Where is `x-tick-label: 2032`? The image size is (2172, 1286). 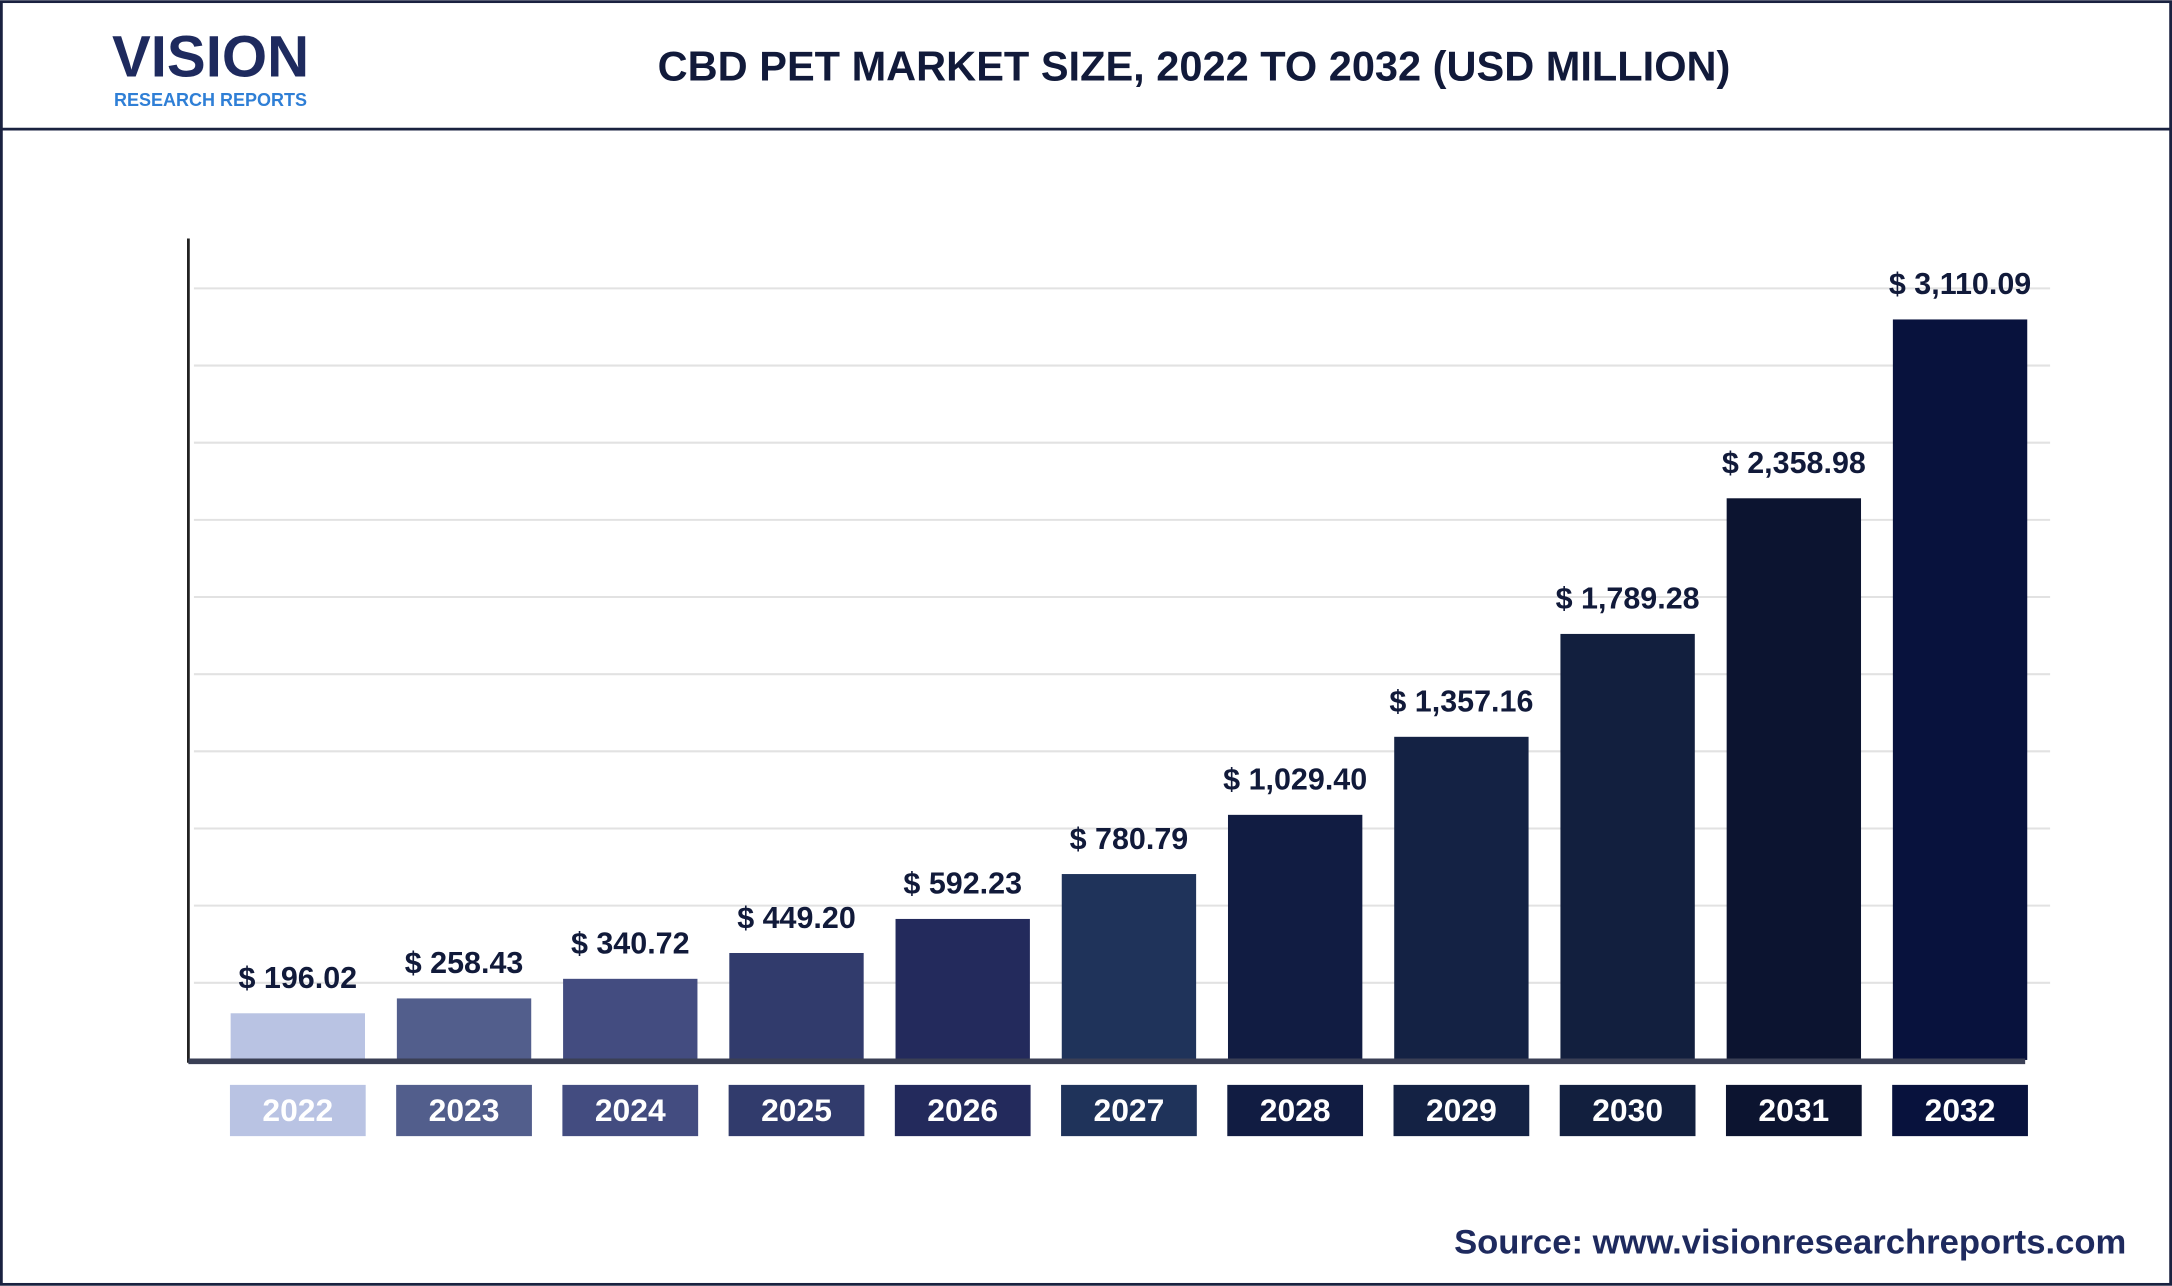 x-tick-label: 2032 is located at coordinates (1960, 1110).